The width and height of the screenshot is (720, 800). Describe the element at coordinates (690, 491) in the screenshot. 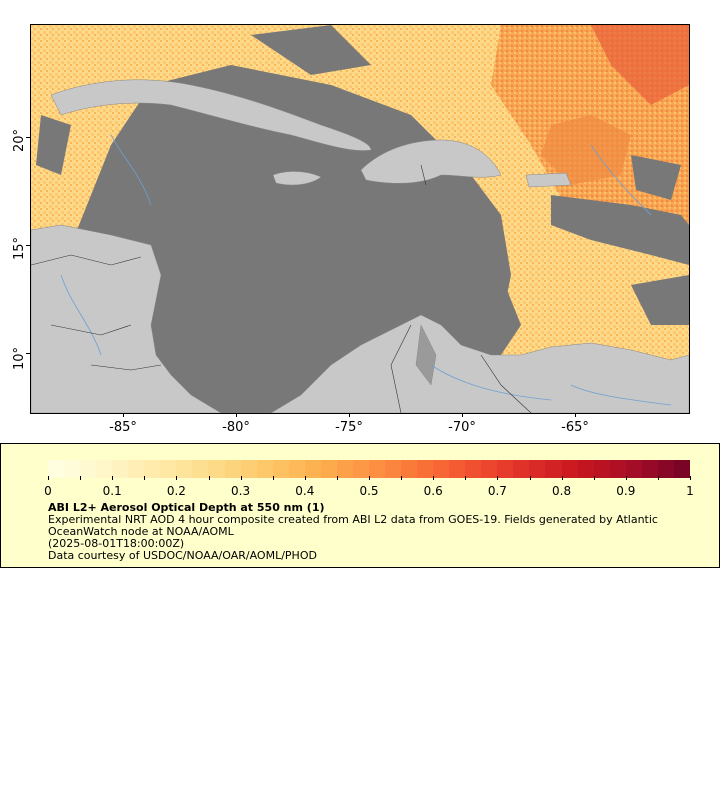

I see `colorbar-tick-label: 1` at that location.